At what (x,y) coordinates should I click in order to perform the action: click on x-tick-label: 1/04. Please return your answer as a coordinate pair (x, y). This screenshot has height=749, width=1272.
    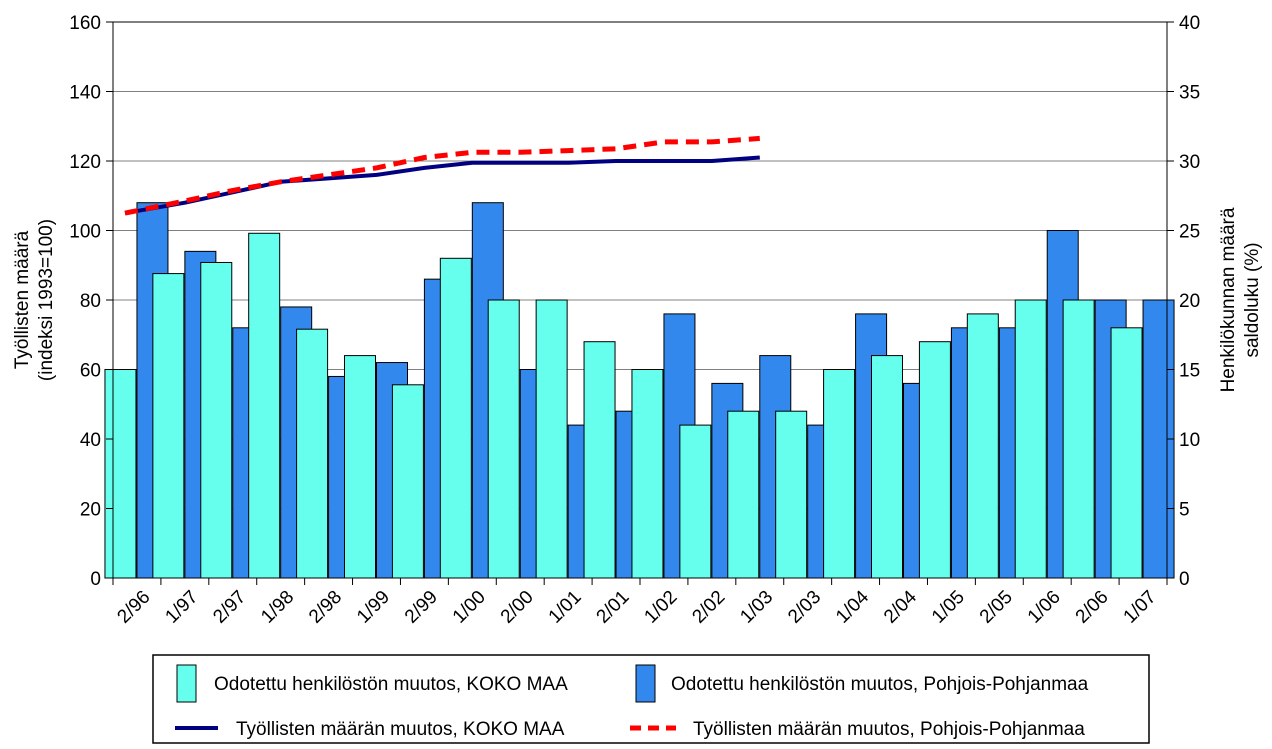
    Looking at the image, I should click on (852, 606).